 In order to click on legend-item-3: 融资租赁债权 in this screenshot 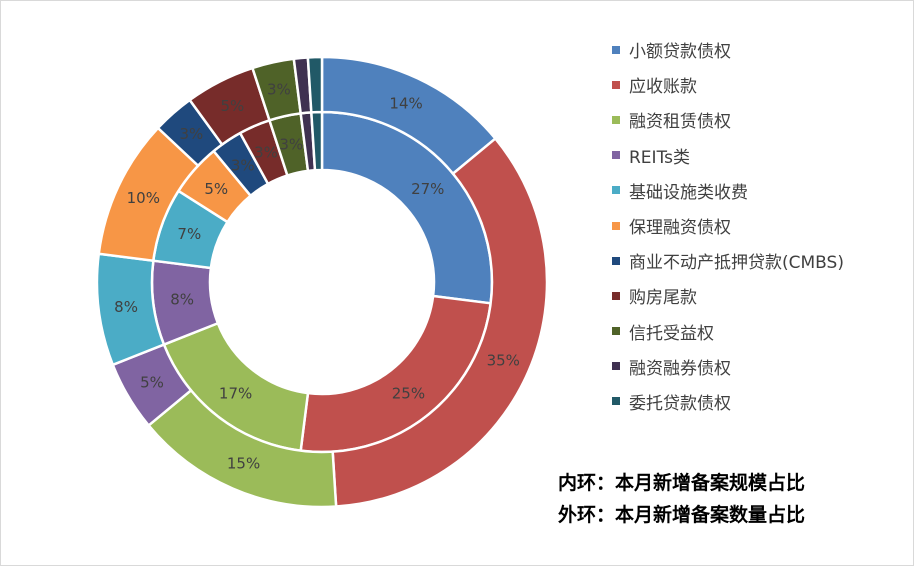, I will do `click(728, 119)`.